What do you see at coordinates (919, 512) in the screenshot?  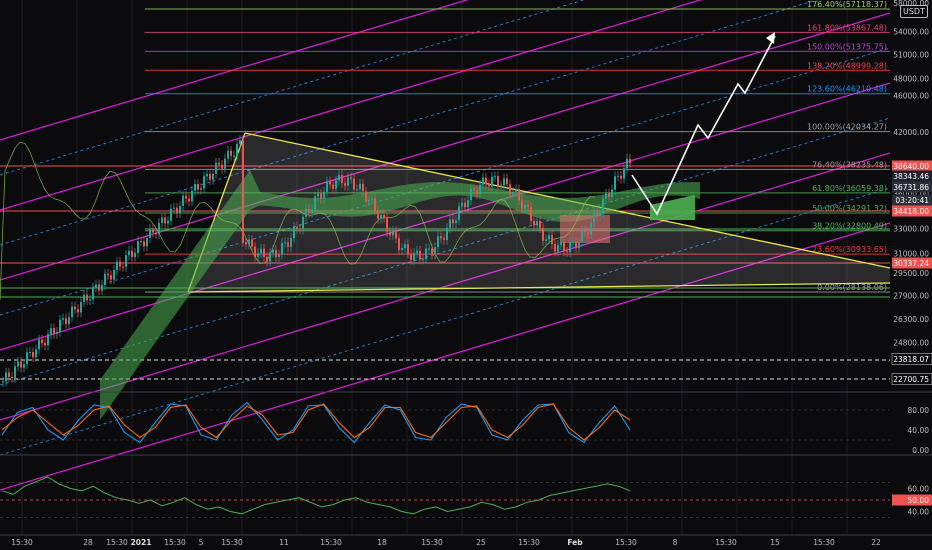 I see `rsi-tick-label: 40.00` at bounding box center [919, 512].